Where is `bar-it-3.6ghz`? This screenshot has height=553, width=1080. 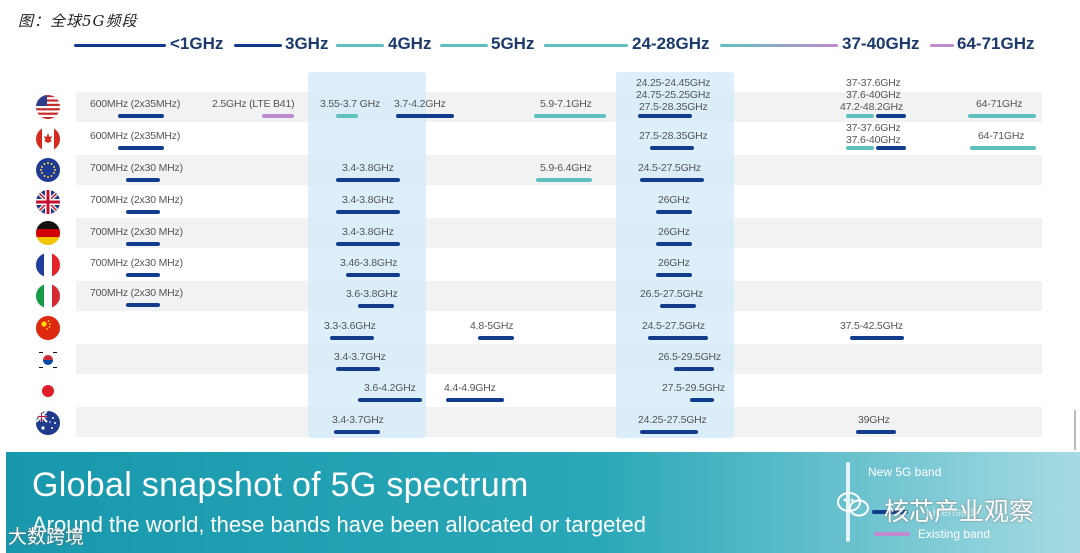
bar-it-3.6ghz is located at coordinates (376, 306).